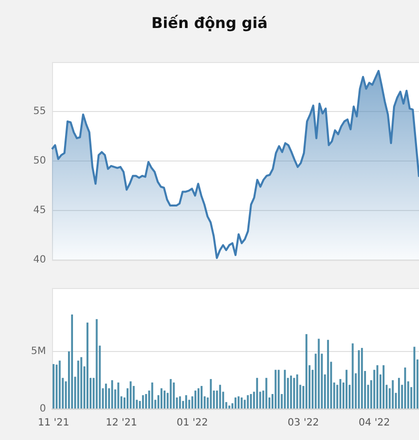 This screenshot has height=440, width=419. Describe the element at coordinates (43, 409) in the screenshot. I see `y-tick-label: 0` at that location.